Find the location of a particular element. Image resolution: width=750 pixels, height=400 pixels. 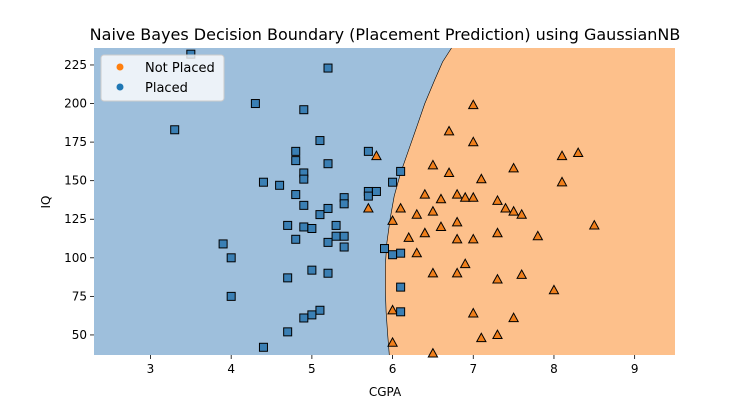

x-axis: 3 4 5 6 7 8 9 is located at coordinates (393, 365).